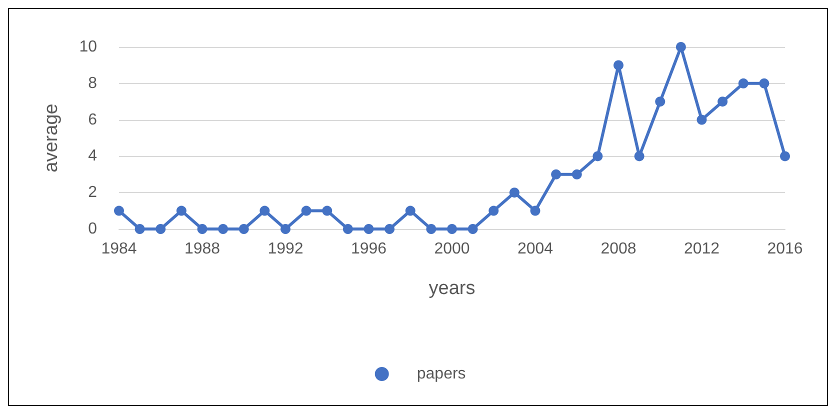  Describe the element at coordinates (785, 249) in the screenshot. I see `x-tick-label: 2016` at that location.